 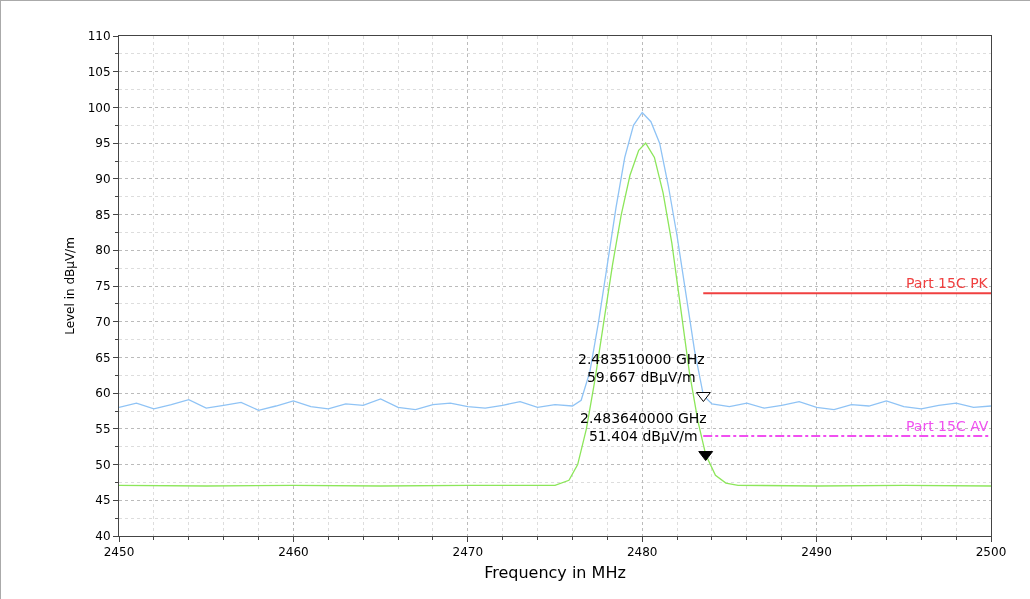 What do you see at coordinates (991, 552) in the screenshot?
I see `x-tick-label: 2500` at bounding box center [991, 552].